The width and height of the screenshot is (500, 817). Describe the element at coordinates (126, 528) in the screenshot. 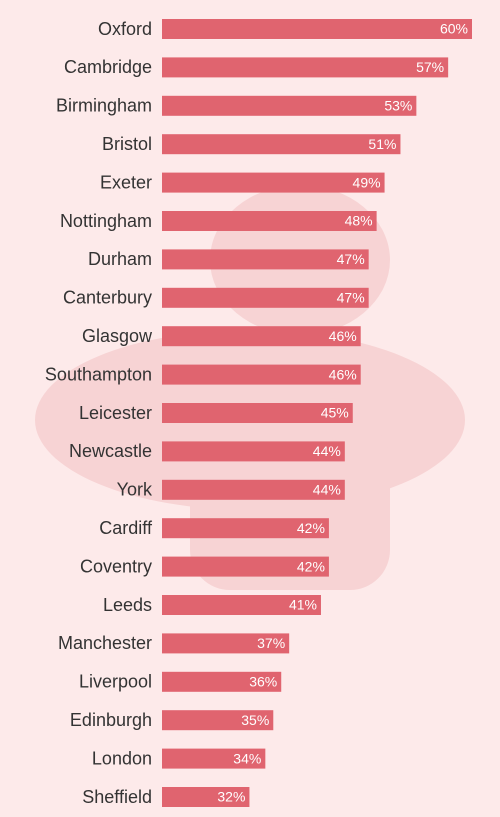

I see `category-label: Cardiff` at that location.